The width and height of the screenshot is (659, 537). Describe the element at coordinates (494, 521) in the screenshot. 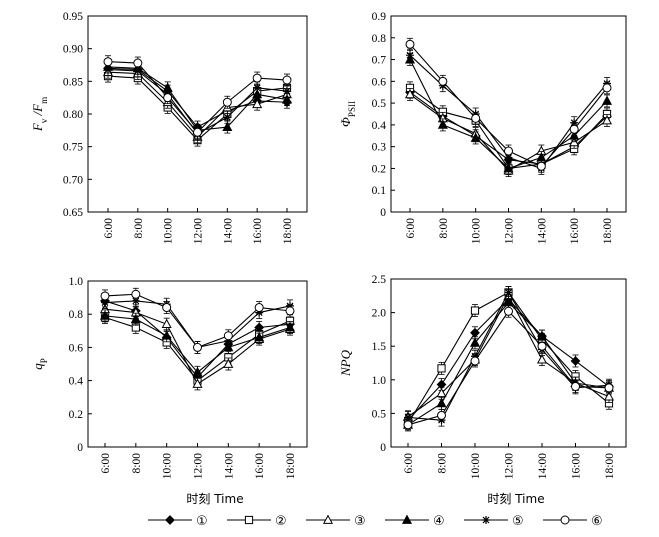

I see `legend-item-5: ⑤` at that location.